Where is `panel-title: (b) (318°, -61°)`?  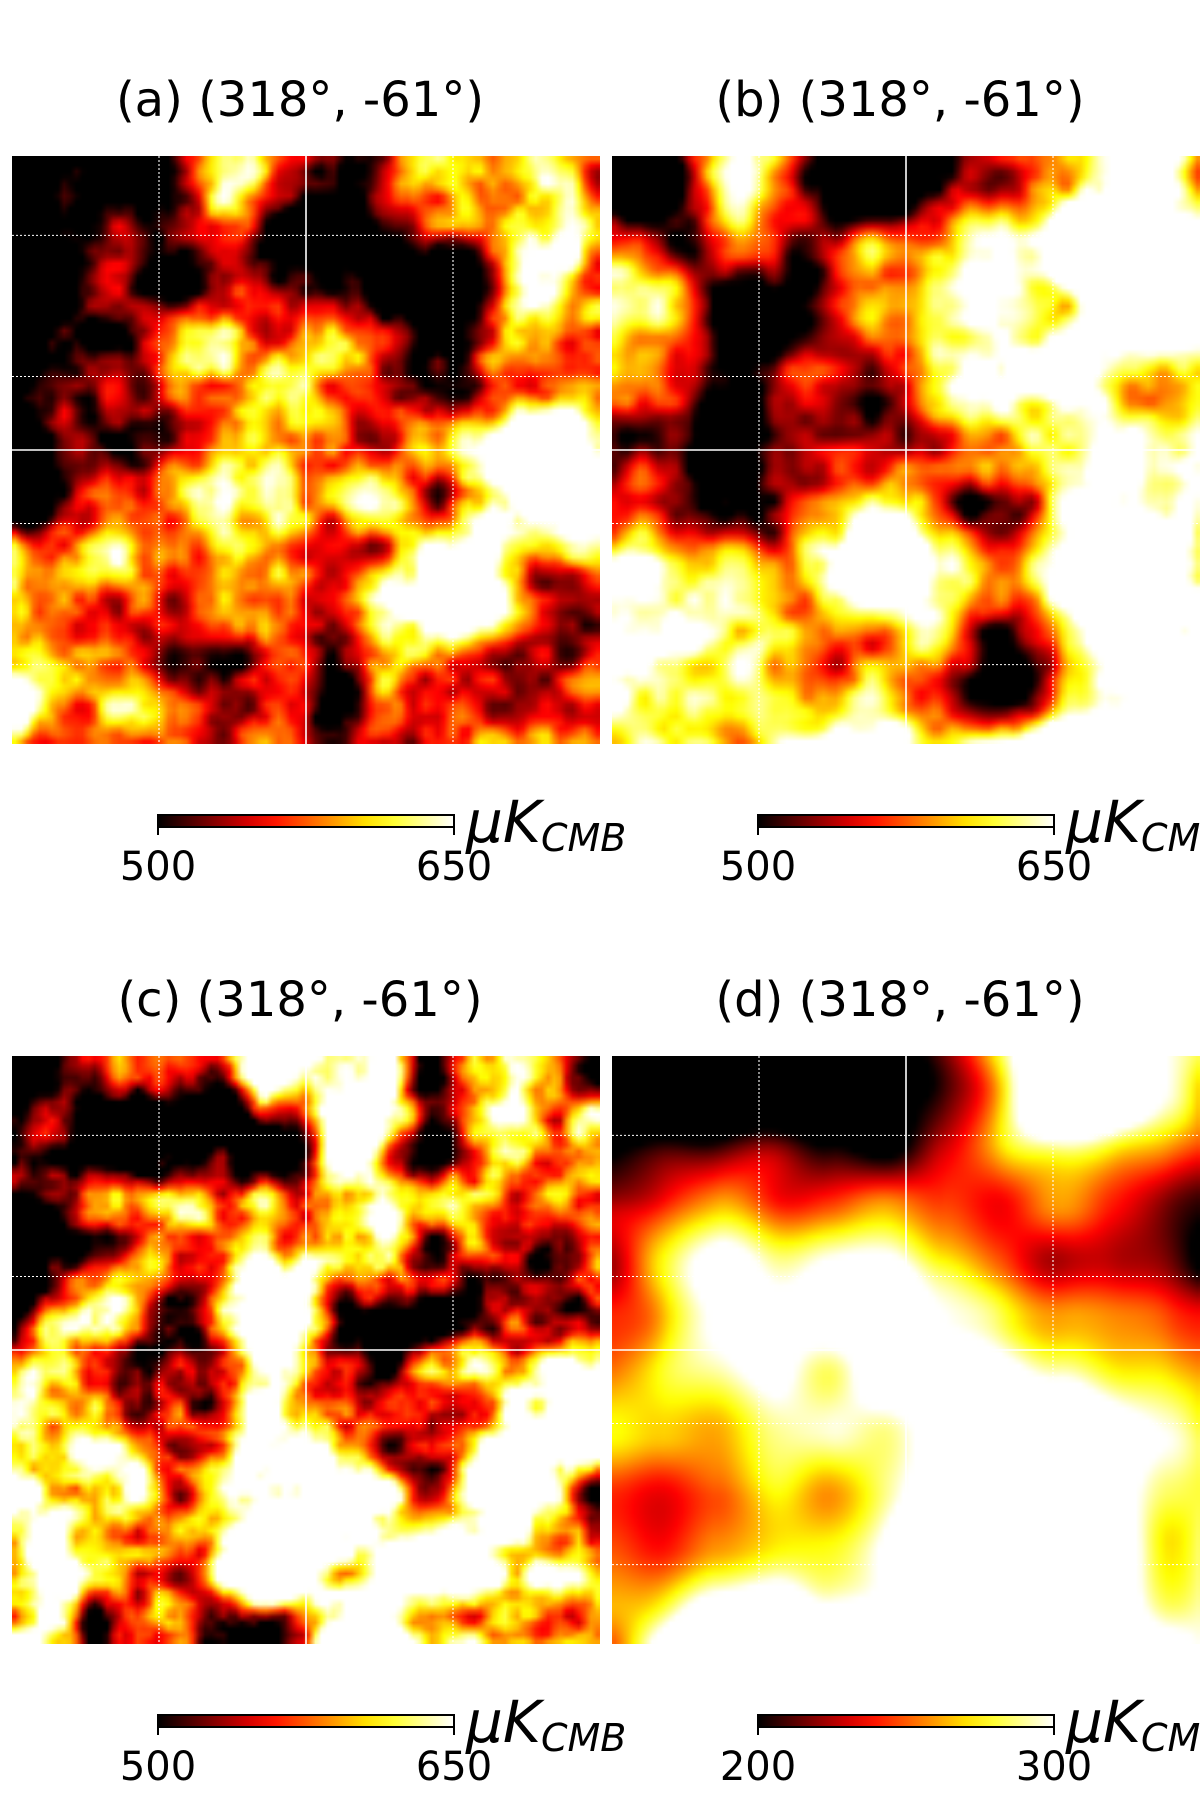 panel-title: (b) (318°, -61°) is located at coordinates (900, 100).